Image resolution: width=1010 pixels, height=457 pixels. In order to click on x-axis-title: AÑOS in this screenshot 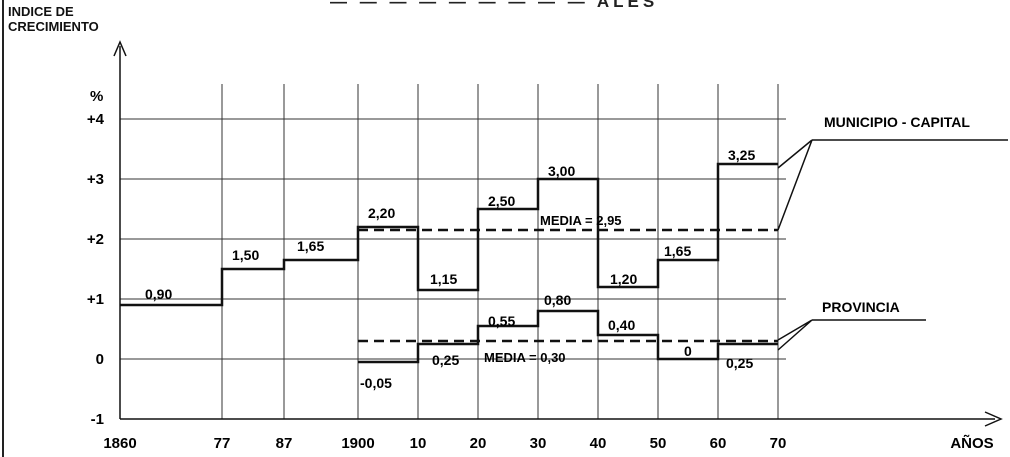, I will do `click(971, 443)`.